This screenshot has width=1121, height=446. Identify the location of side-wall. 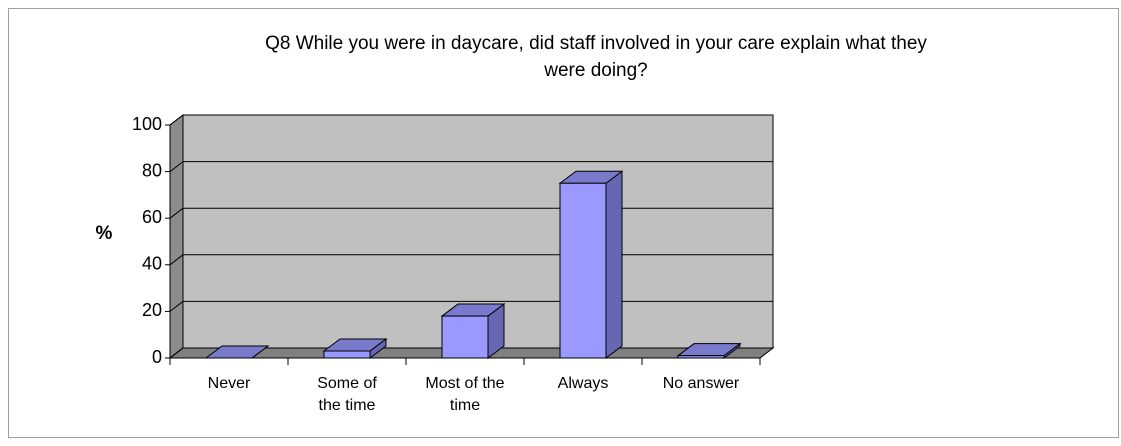
(176, 236).